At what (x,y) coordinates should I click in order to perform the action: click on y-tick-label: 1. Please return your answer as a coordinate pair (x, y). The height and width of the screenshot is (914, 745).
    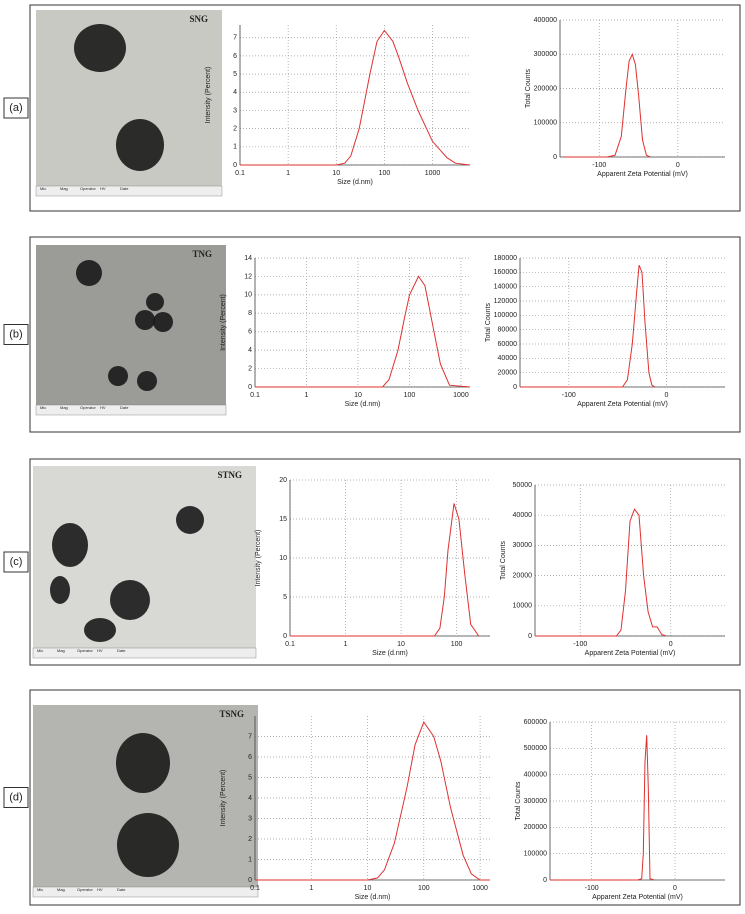
    Looking at the image, I should click on (235, 147).